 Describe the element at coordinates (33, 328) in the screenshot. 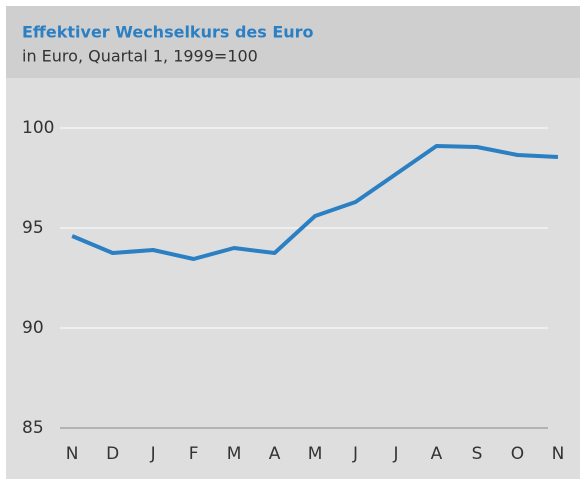

I see `y-tick-label: 90` at that location.